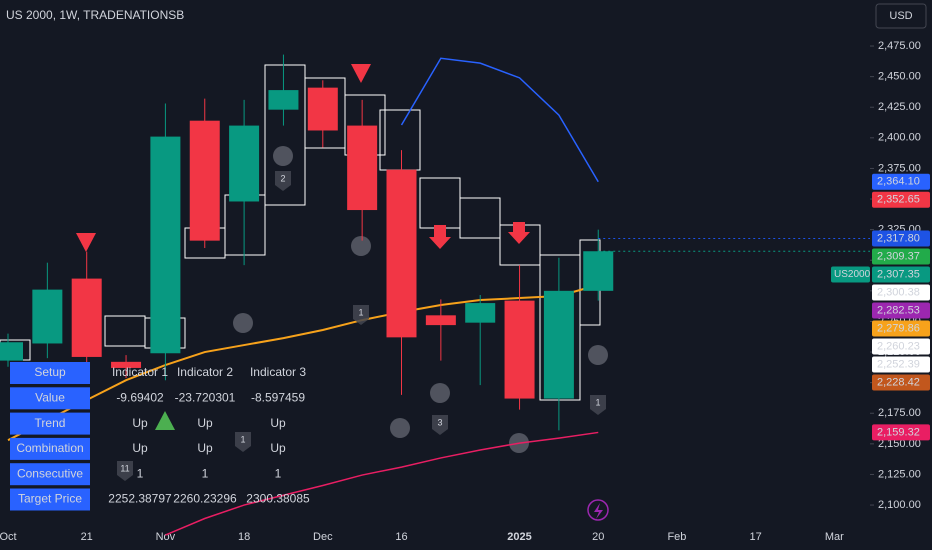 This screenshot has height=550, width=932. What do you see at coordinates (140, 473) in the screenshot?
I see `table-cell: 1` at bounding box center [140, 473].